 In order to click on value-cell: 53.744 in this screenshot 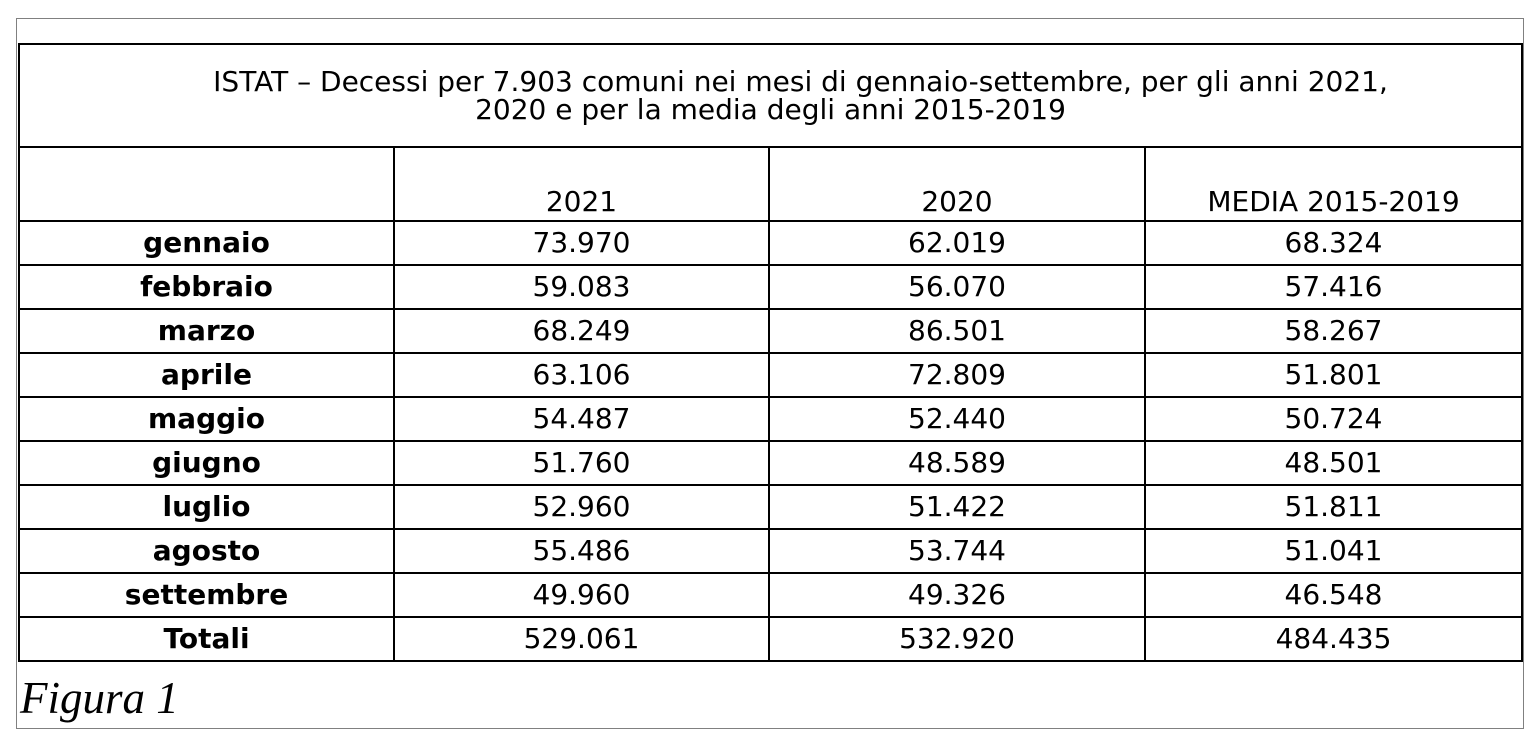, I will do `click(957, 551)`.